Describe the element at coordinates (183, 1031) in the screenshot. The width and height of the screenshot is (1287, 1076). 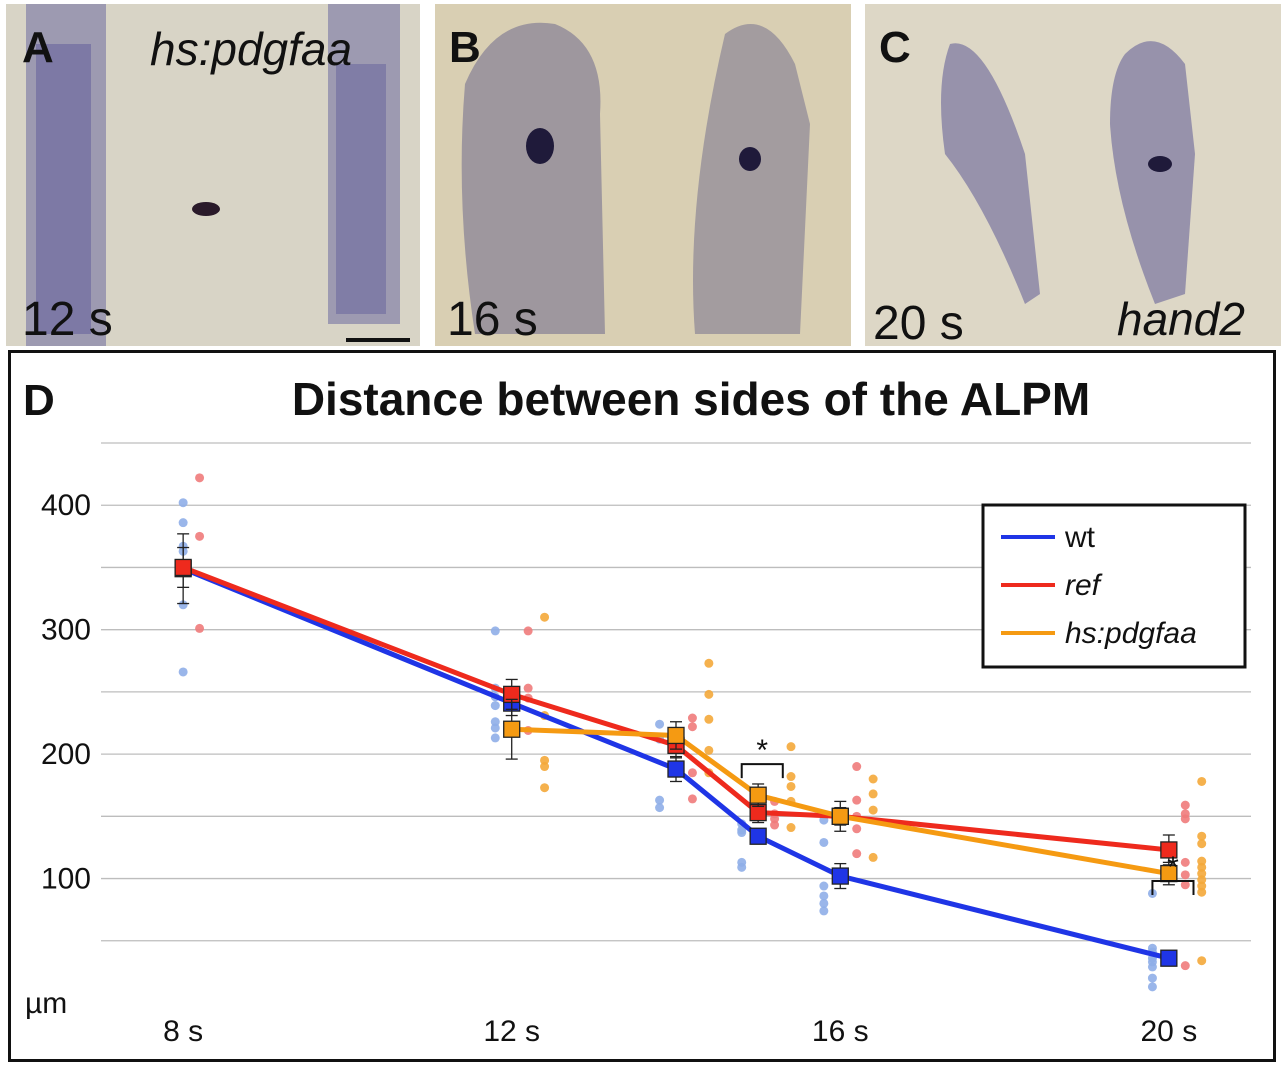
I see `x-tick-label: 8 s` at that location.